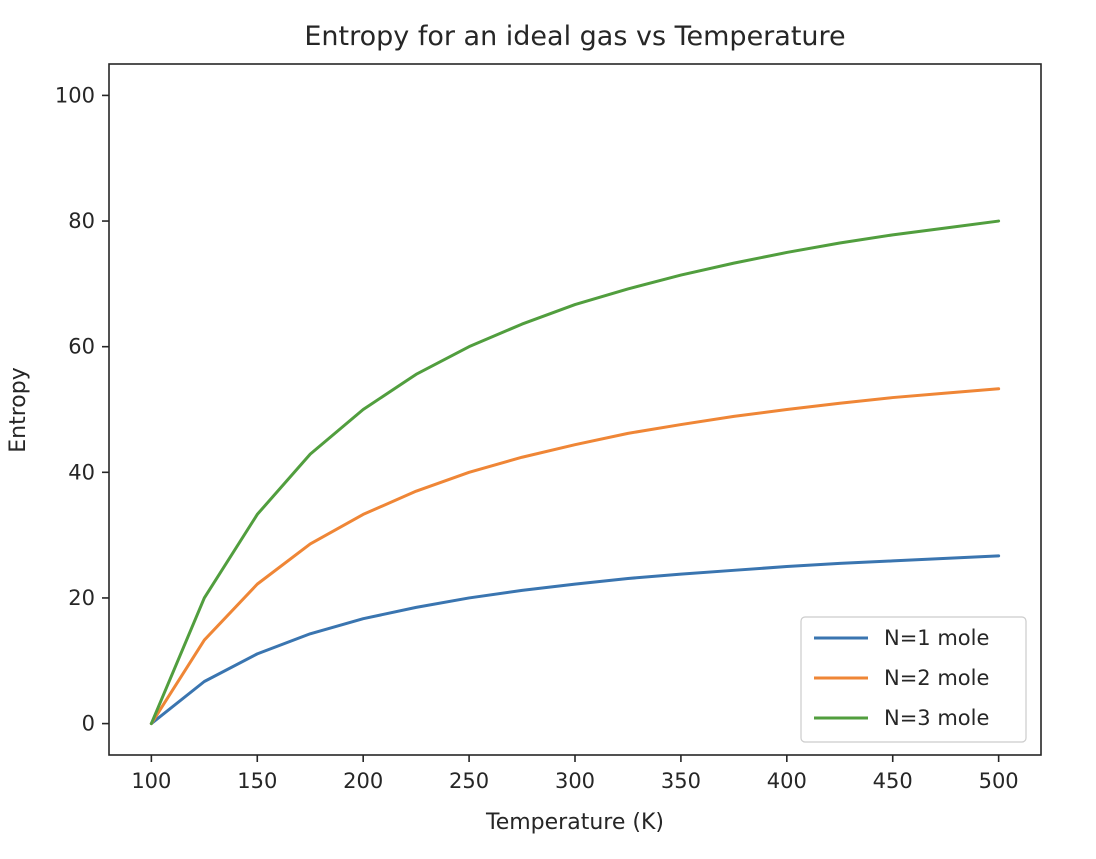 The image size is (1096, 859). What do you see at coordinates (75, 95) in the screenshot?
I see `y-tick-label: 100` at bounding box center [75, 95].